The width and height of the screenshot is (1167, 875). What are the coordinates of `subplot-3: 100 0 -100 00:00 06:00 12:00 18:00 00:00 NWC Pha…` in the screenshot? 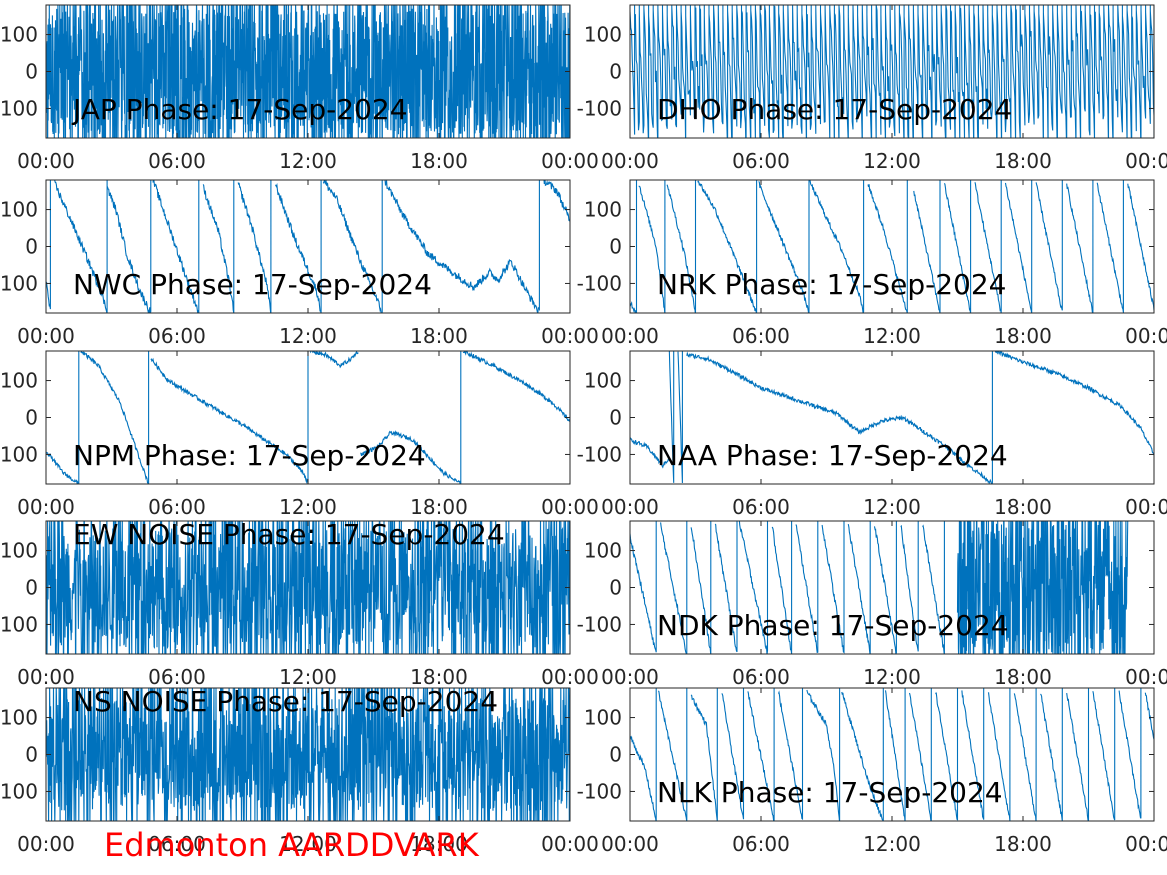 It's located at (299, 263).